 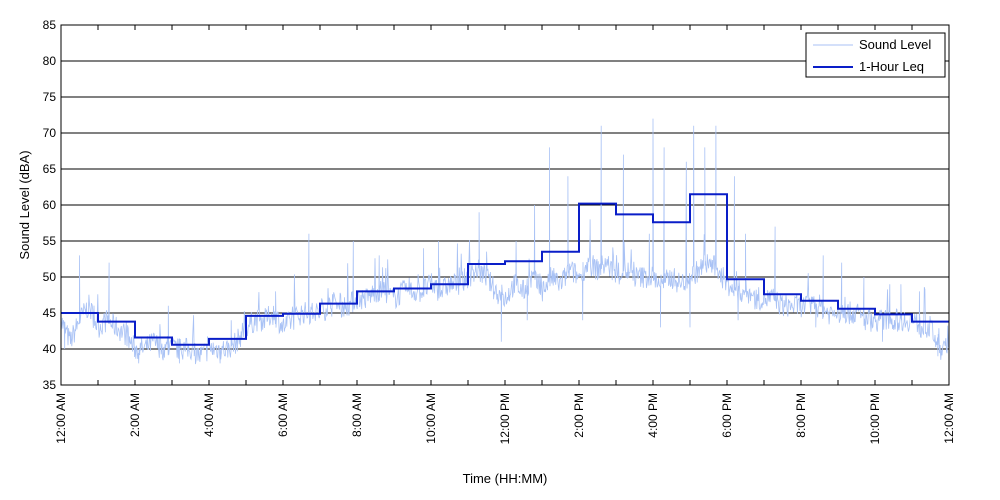 I want to click on x-tick-label: 4:00 PM, so click(x=653, y=415).